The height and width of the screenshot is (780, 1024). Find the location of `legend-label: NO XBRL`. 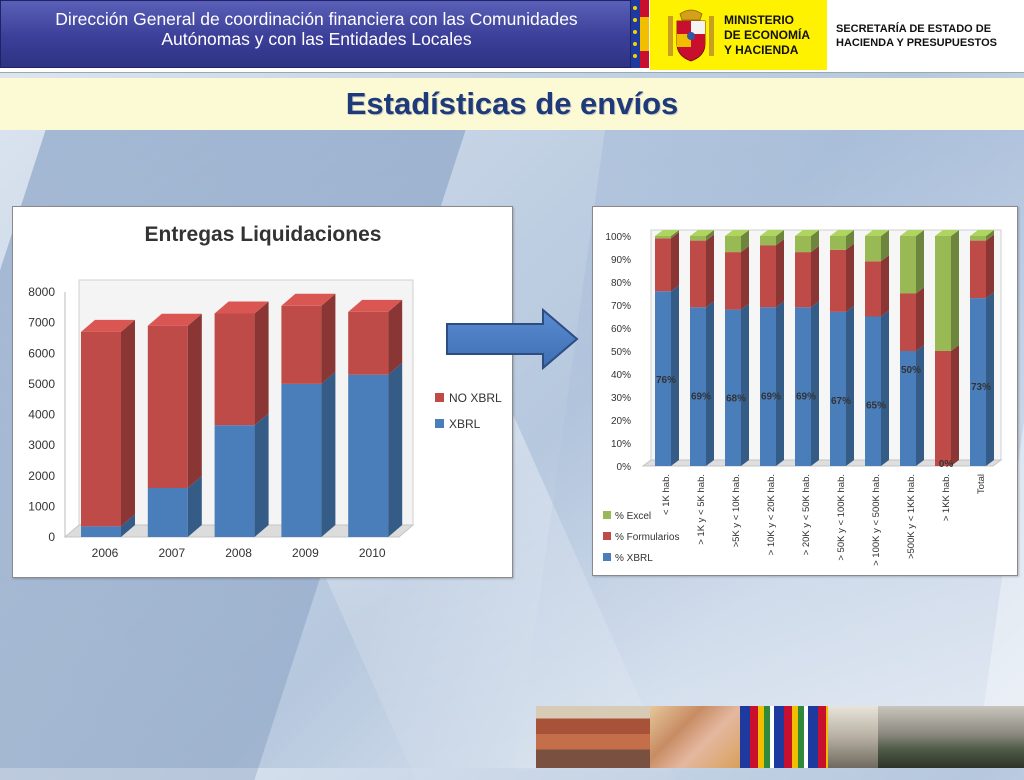

legend-label: NO XBRL is located at coordinates (475, 398).